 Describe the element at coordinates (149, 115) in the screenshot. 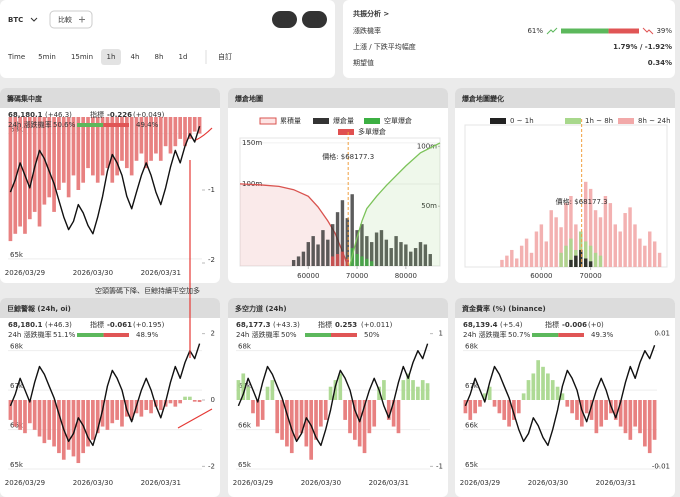

I see `info-indicator-change: (+0.049)` at that location.